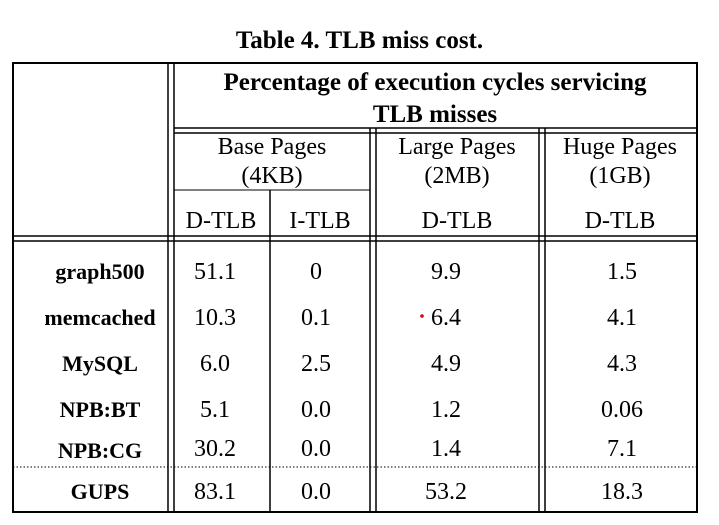 Image resolution: width=719 pixels, height=525 pixels. Describe the element at coordinates (619, 176) in the screenshot. I see `group-huge-line2: (1GB)` at that location.